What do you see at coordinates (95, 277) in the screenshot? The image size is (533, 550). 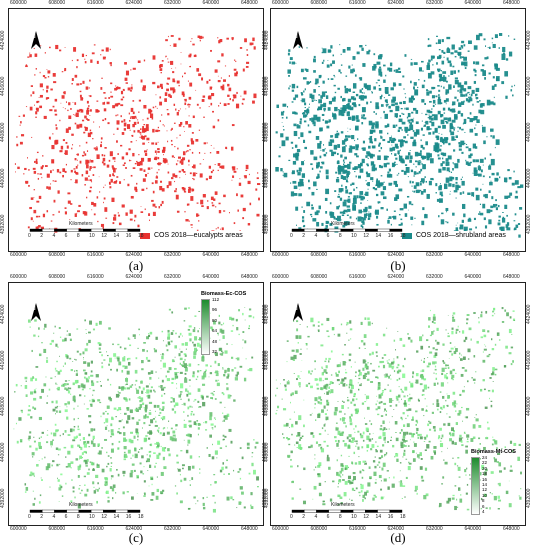 I see `x-tick-label: 616000` at bounding box center [95, 277].